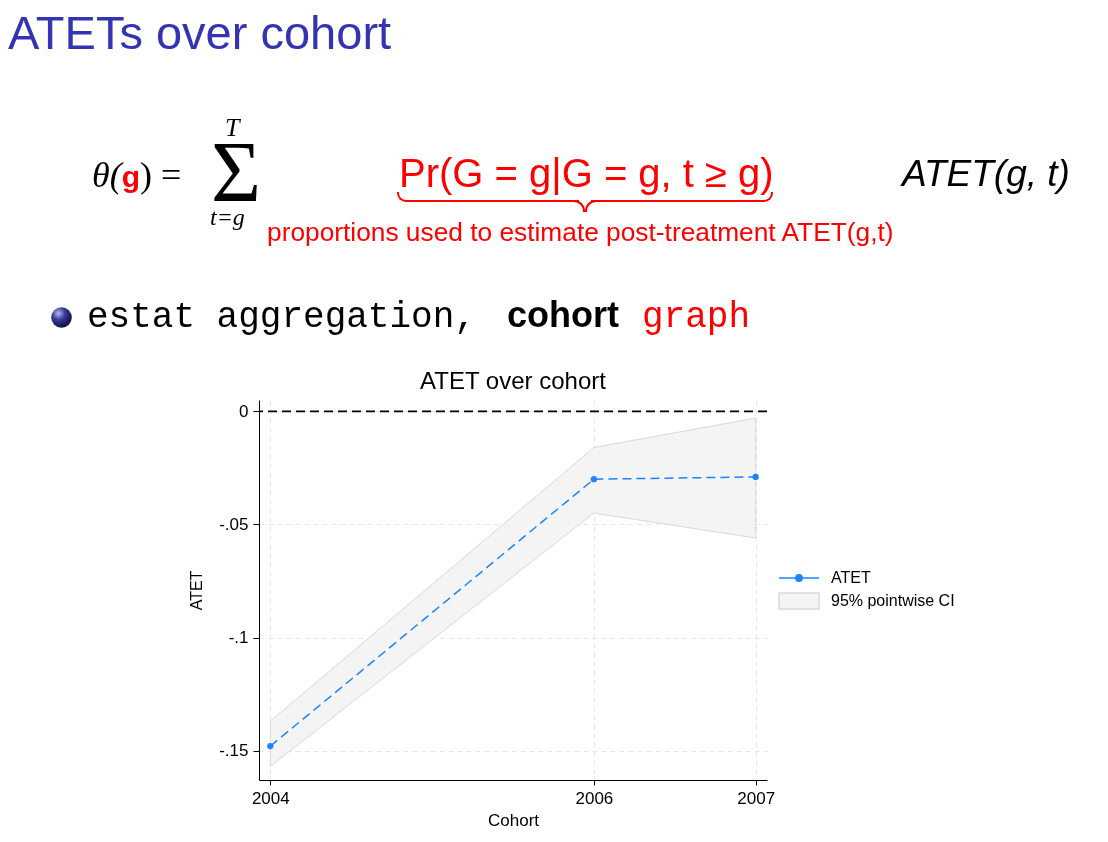 This screenshot has width=1108, height=842. Describe the element at coordinates (586, 173) in the screenshot. I see `text: Pr(G = g|G = g, t ≥ g)` at that location.